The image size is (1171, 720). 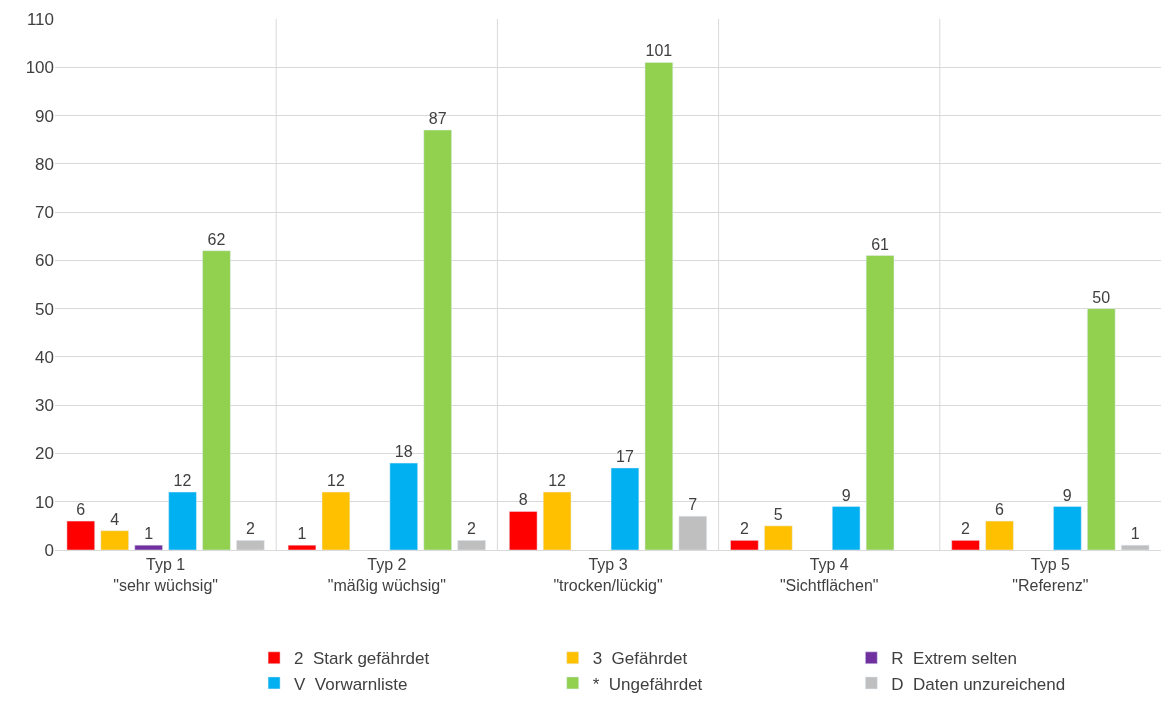 What do you see at coordinates (640, 659) in the screenshot?
I see `legend-label: 3 Gefährdet` at bounding box center [640, 659].